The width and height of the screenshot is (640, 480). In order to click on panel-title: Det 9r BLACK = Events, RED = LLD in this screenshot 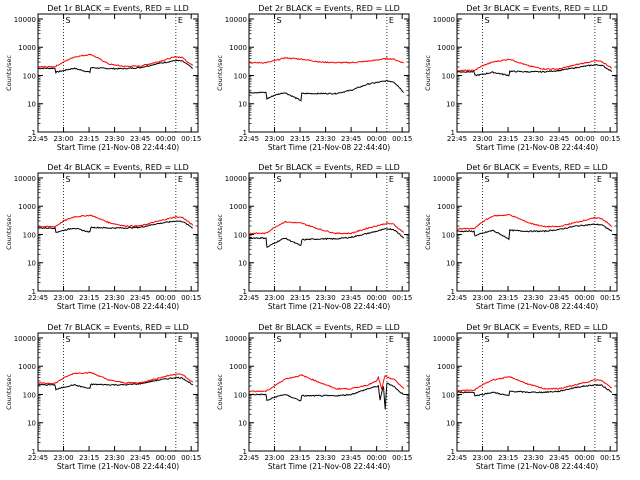, I will do `click(537, 327)`.